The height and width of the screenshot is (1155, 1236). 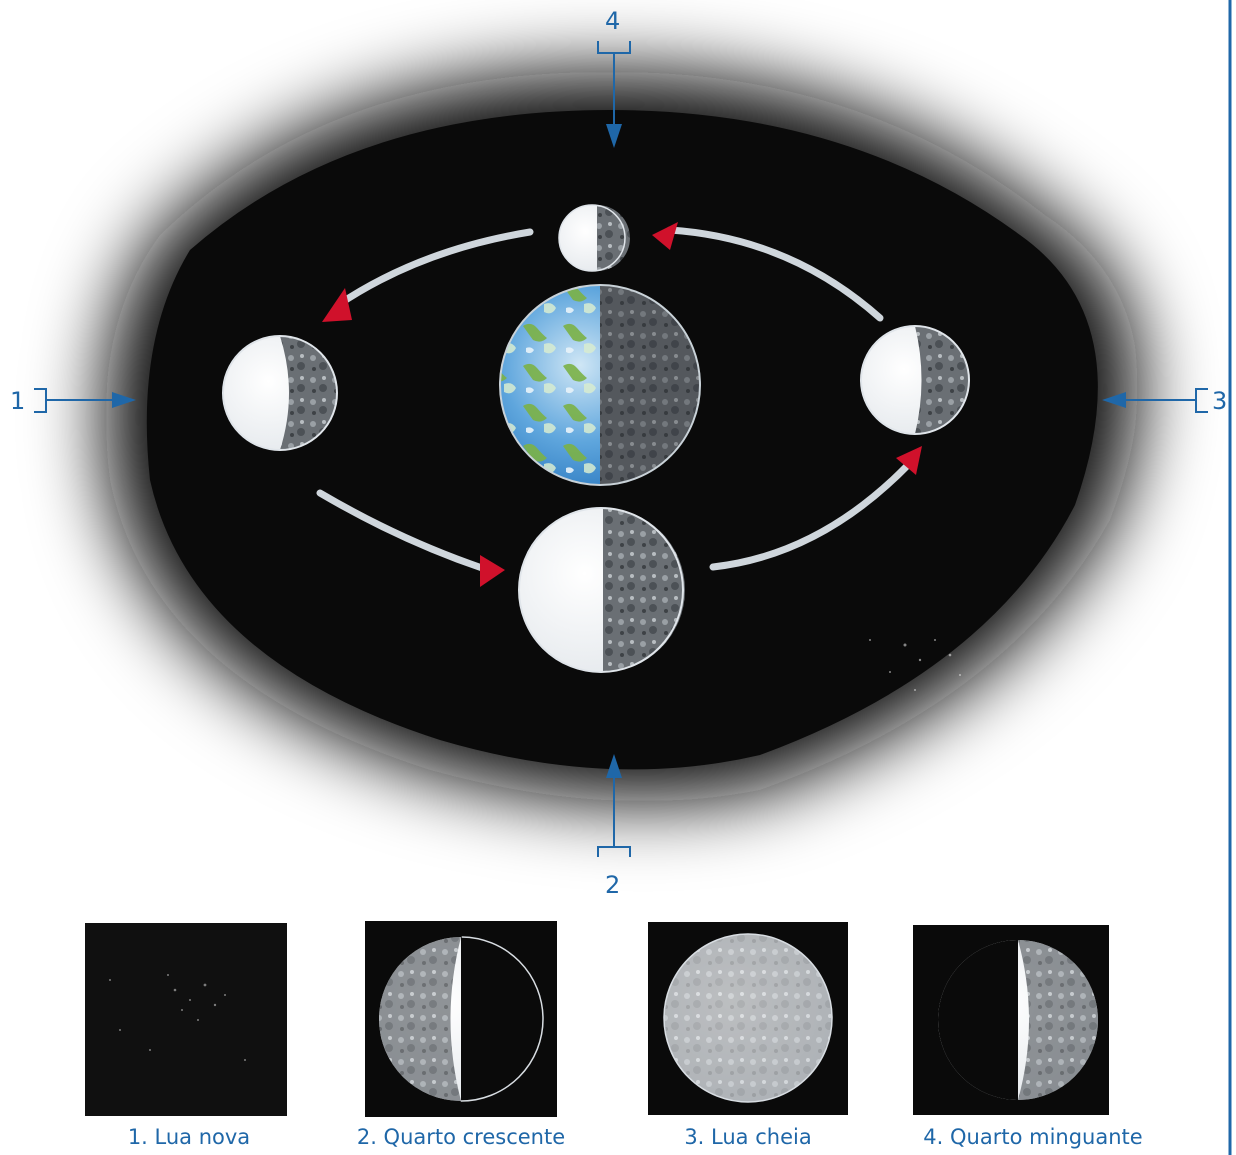 I want to click on orbit-arc-bottom-right, so click(x=810, y=516).